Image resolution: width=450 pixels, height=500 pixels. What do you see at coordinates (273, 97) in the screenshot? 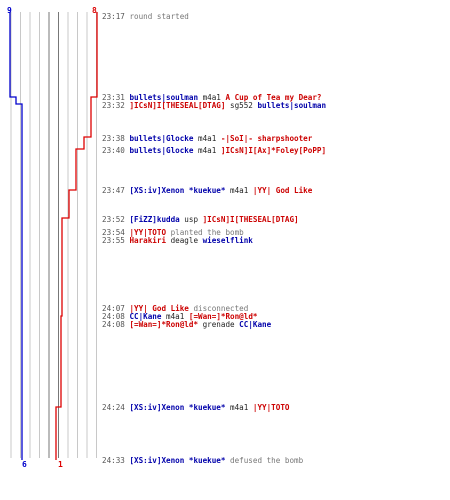
I see `event-text: A Cup of Tea my Dear?` at bounding box center [273, 97].